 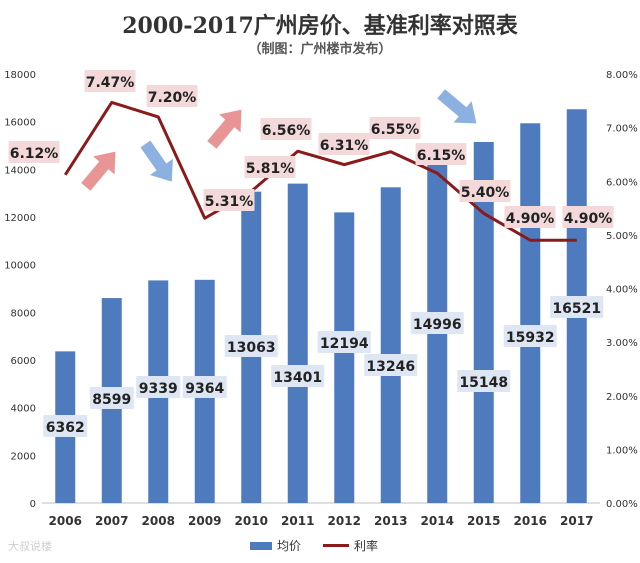 I want to click on rate-value-label-2017: 4.90%, so click(x=588, y=219).